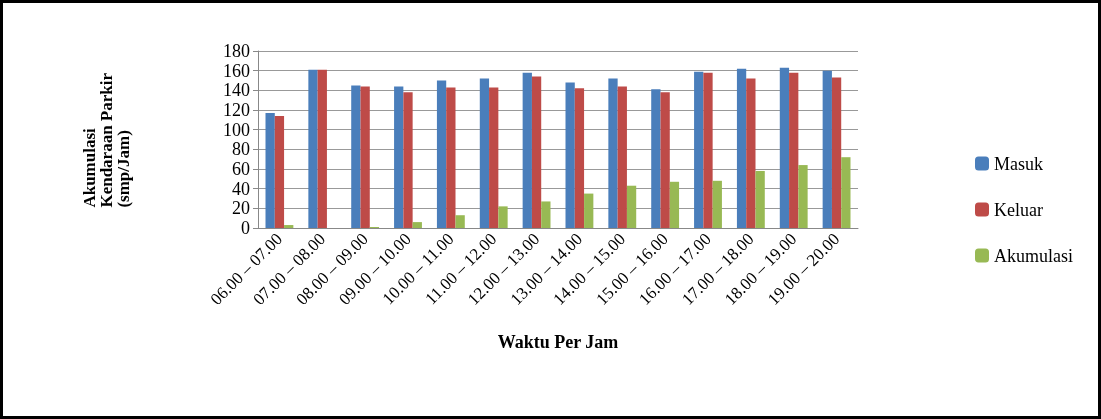 The width and height of the screenshot is (1101, 419). What do you see at coordinates (241, 149) in the screenshot?
I see `y-tick-label: 80` at bounding box center [241, 149].